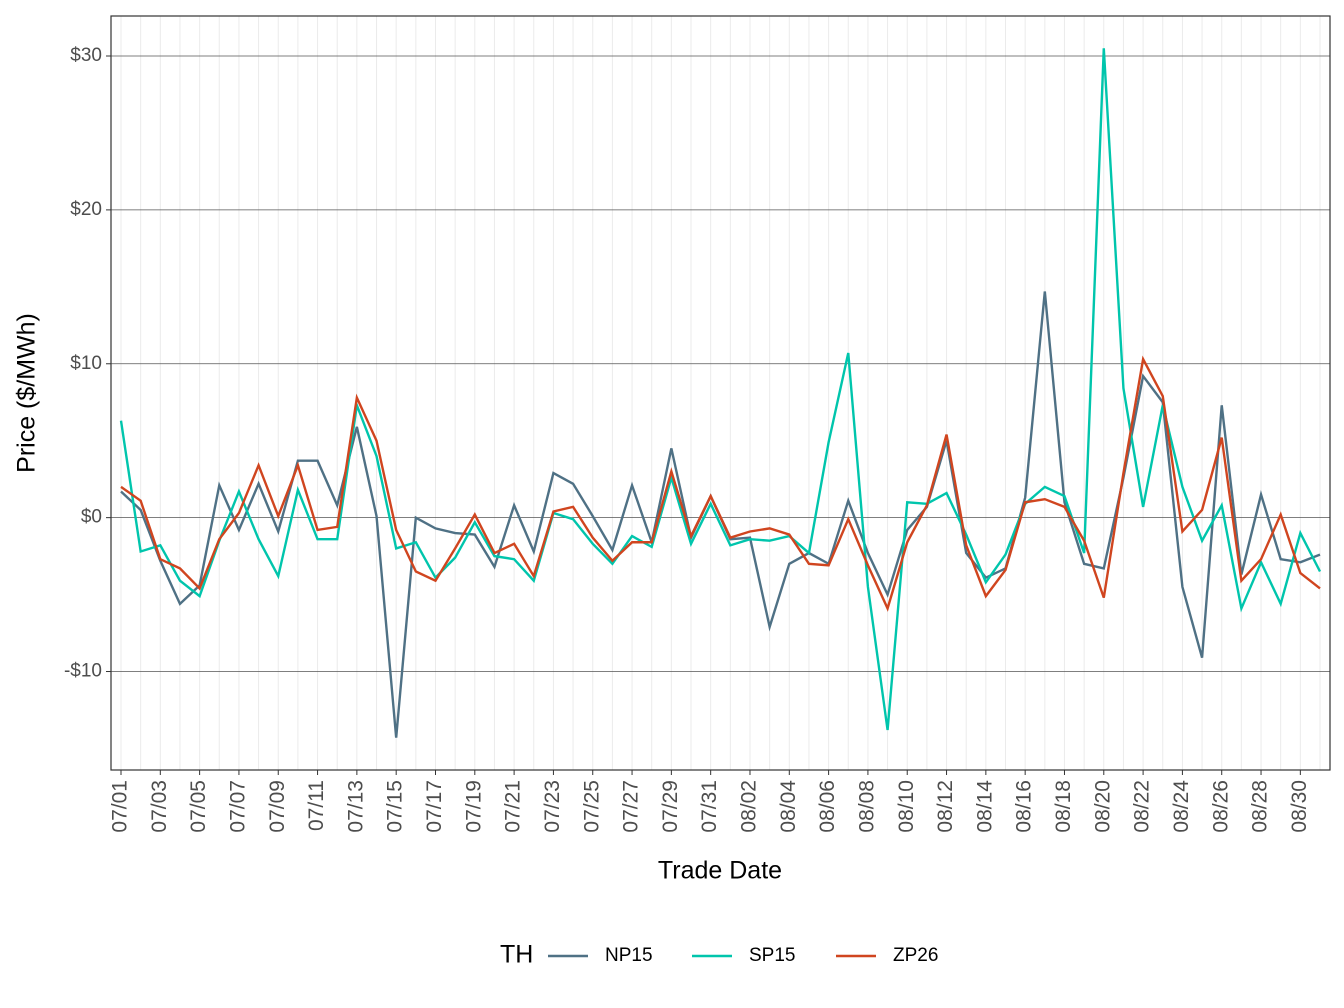 Image resolution: width=1344 pixels, height=1008 pixels. I want to click on x-tick-label: 07/15, so click(395, 806).